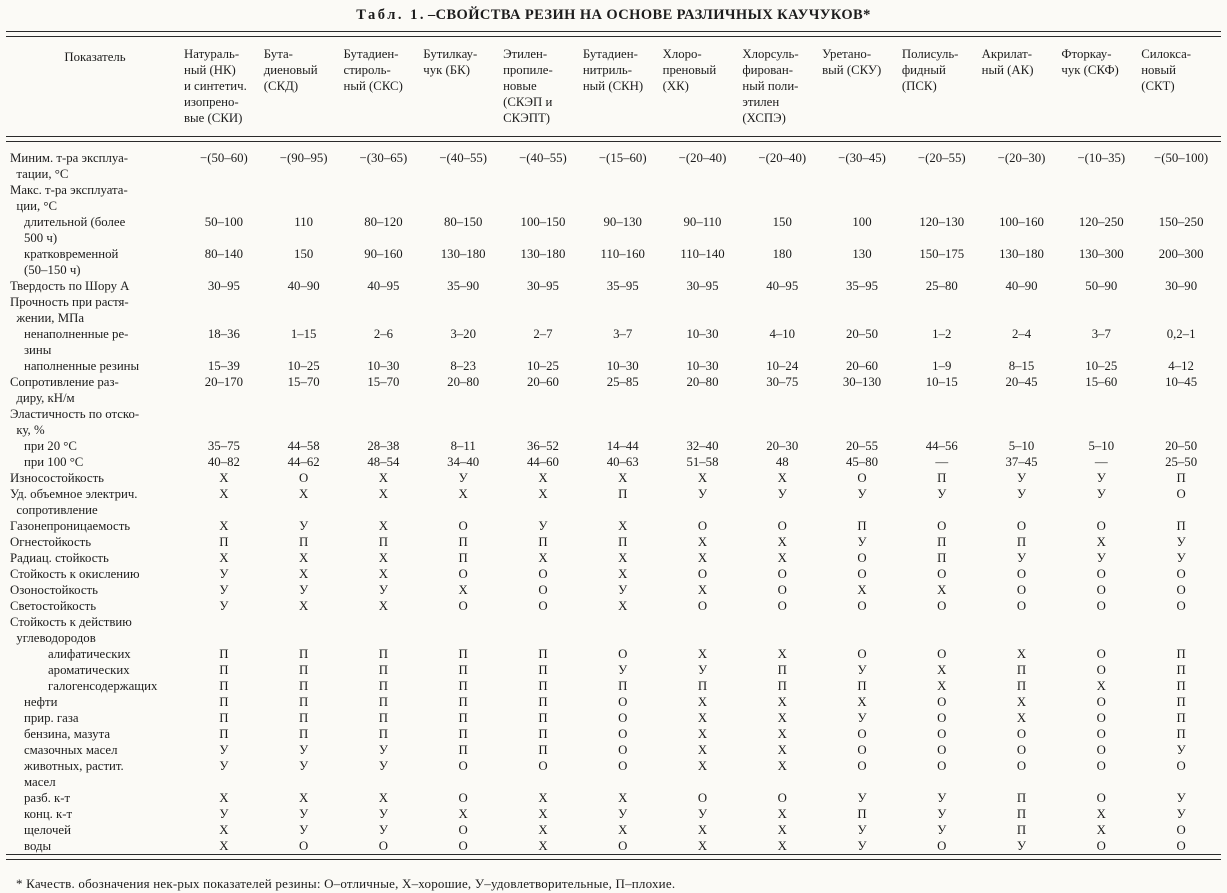  What do you see at coordinates (941, 158) in the screenshot?
I see `cell-value: −(20–55)` at bounding box center [941, 158].